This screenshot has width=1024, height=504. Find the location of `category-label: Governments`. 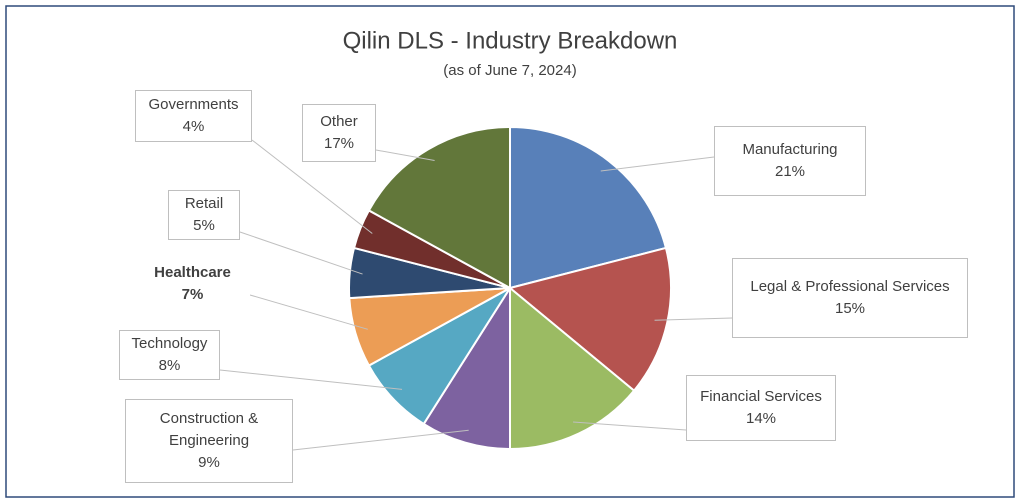

category-label: Governments is located at coordinates (193, 104).